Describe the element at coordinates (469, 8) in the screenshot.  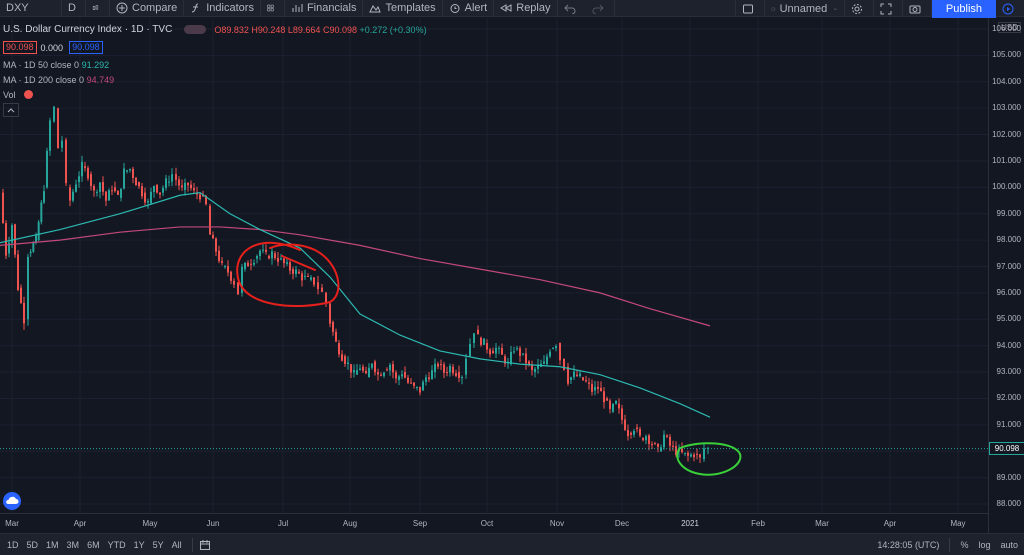
I see `alert-button: Alert` at that location.